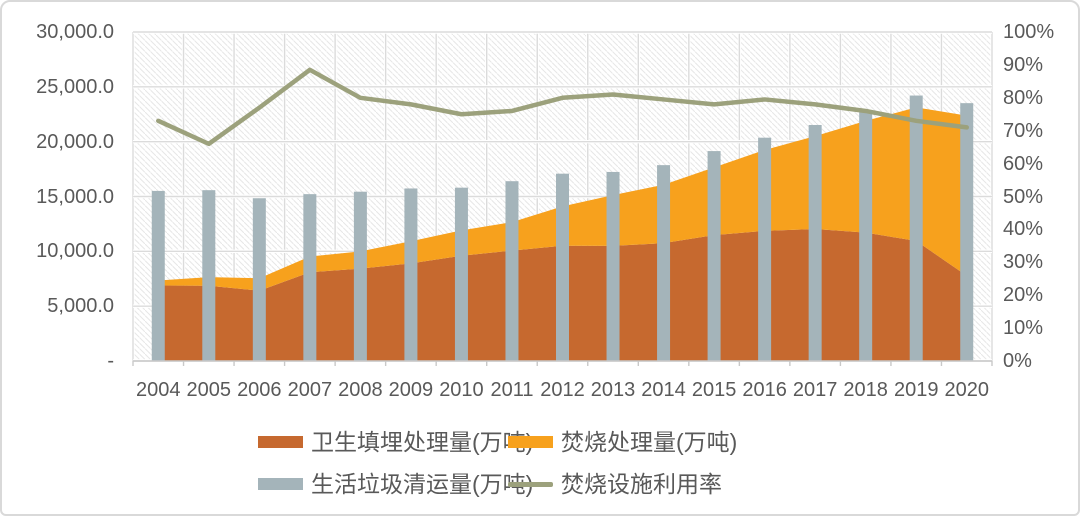 The height and width of the screenshot is (516, 1080). I want to click on legend-swatch-incineration, so click(530, 442).